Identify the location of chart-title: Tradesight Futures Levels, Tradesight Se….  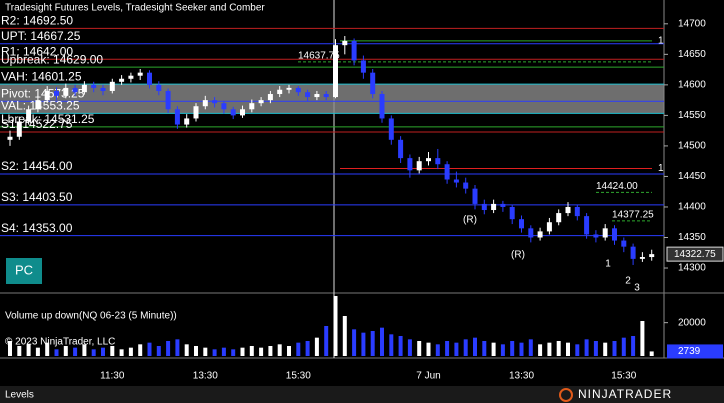
(135, 8).